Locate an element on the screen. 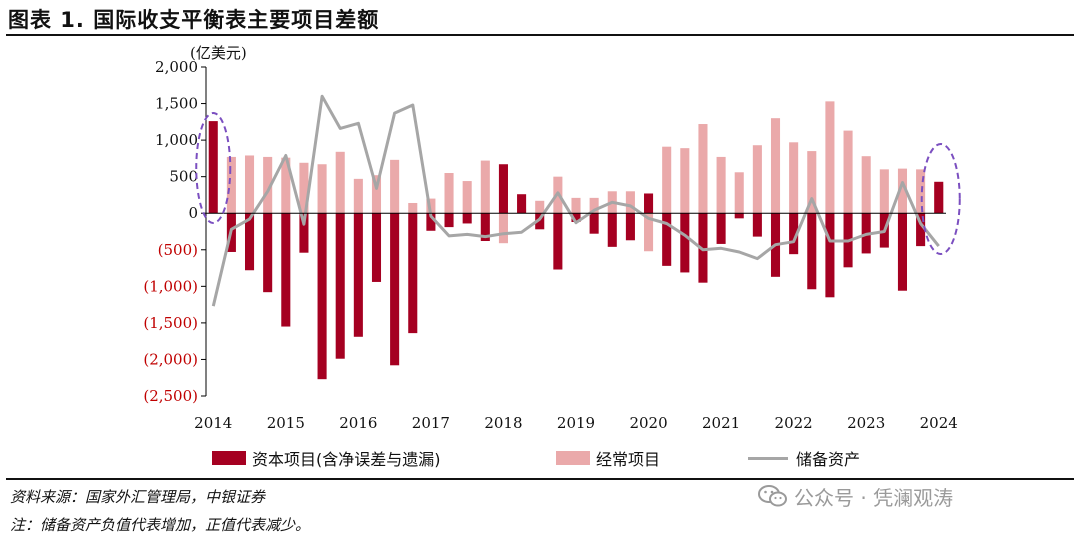  y-tick-label: 500 is located at coordinates (183, 177).